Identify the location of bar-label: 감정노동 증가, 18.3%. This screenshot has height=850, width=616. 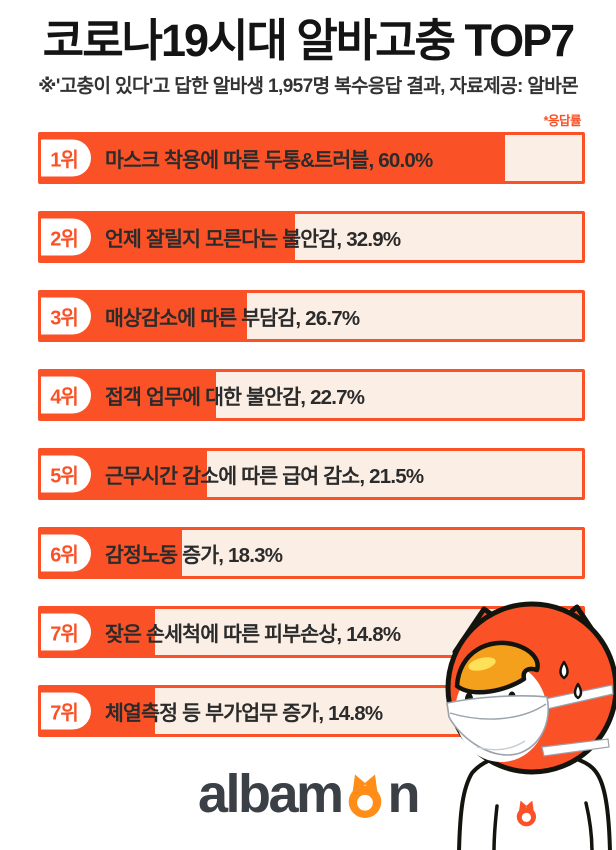
(194, 556).